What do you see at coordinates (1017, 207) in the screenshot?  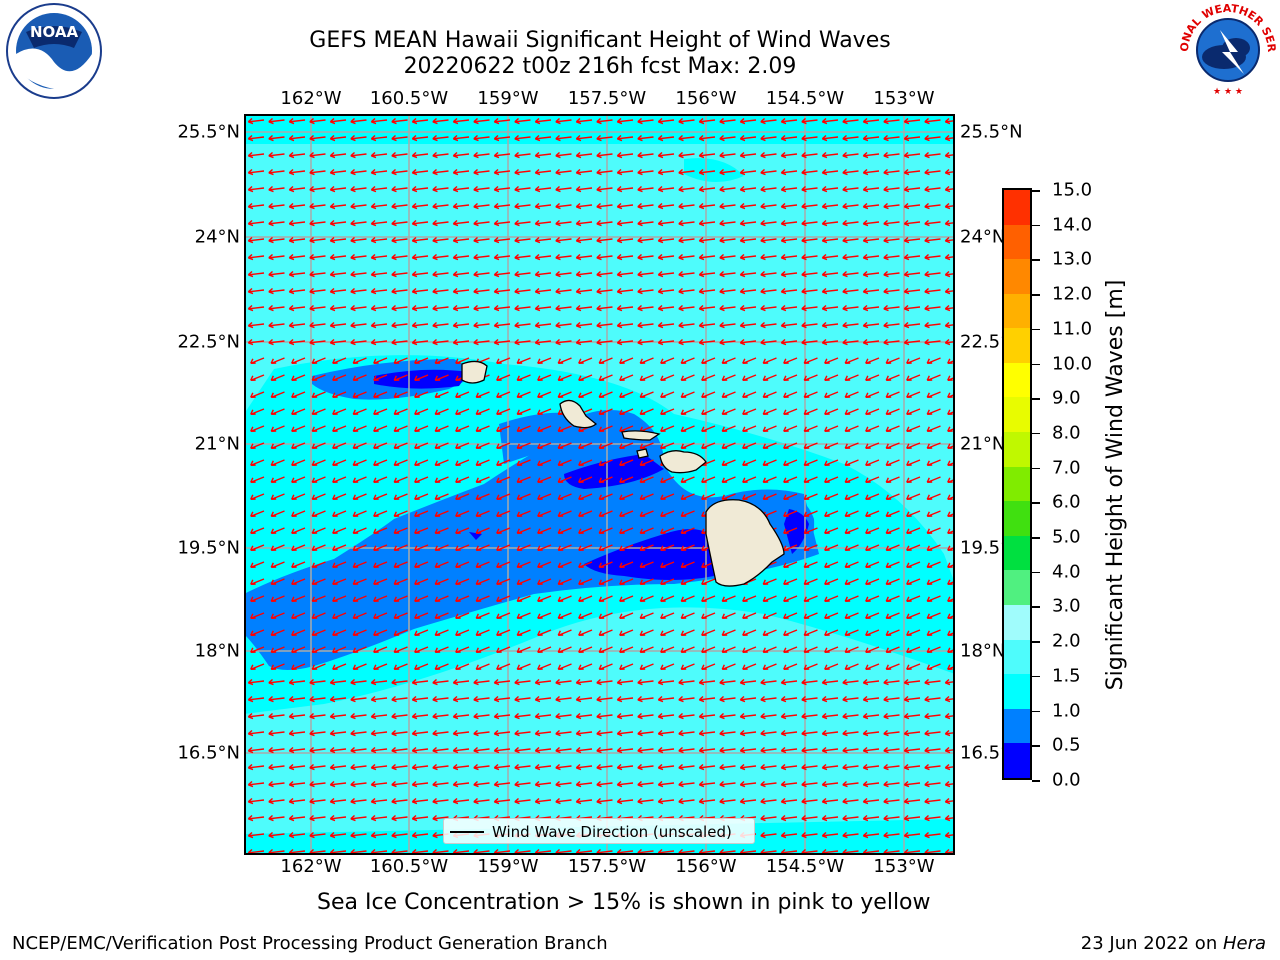 I see `colorbar-cell` at bounding box center [1017, 207].